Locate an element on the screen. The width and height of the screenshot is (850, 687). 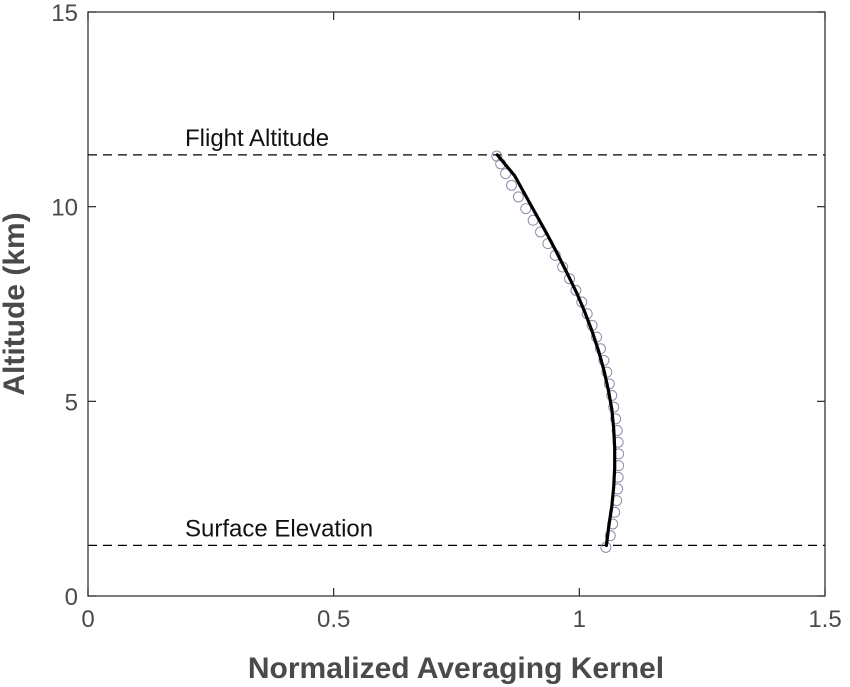
line-series is located at coordinates (556, 350).